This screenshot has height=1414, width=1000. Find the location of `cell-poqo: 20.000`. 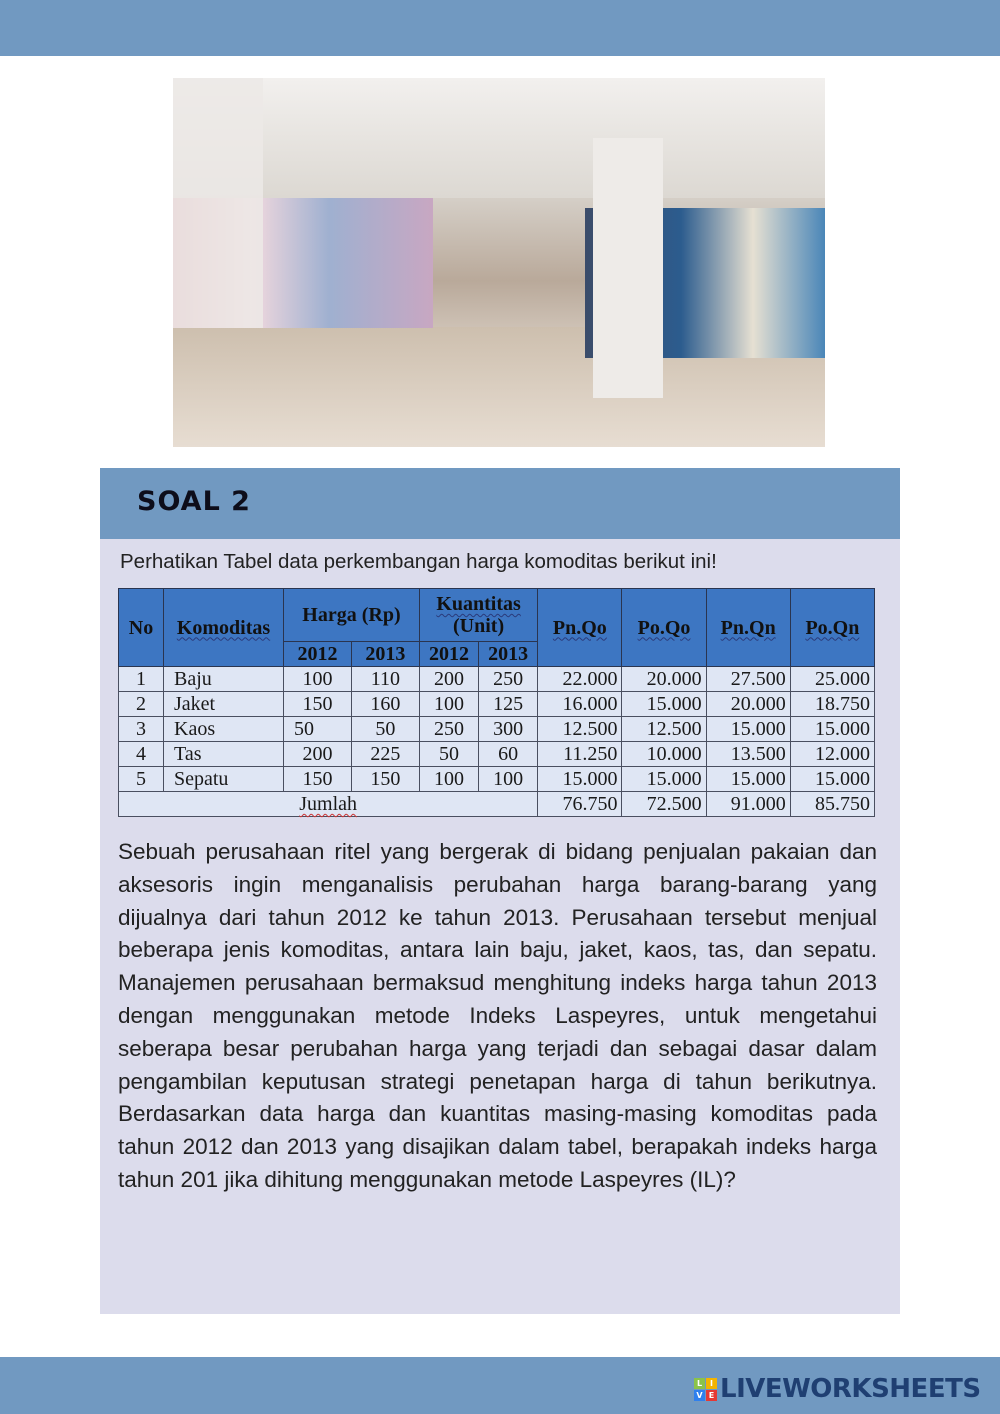

cell-poqo: 20.000 is located at coordinates (664, 679).